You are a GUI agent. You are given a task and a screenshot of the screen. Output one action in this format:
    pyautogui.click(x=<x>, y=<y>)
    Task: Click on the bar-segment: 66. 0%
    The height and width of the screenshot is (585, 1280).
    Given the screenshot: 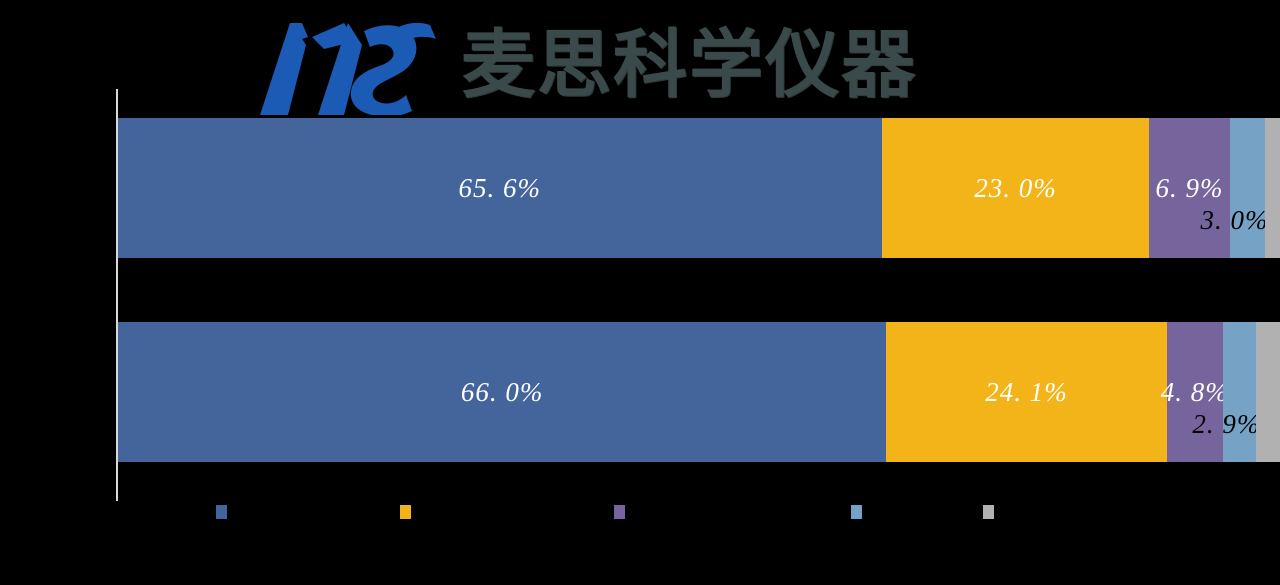 What is the action you would take?
    pyautogui.click(x=502, y=392)
    